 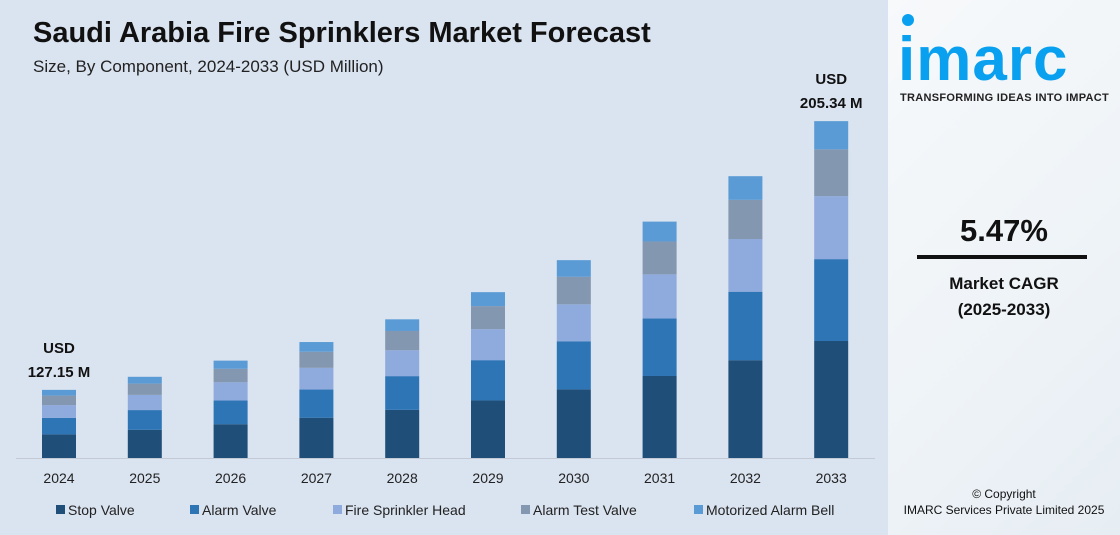 I want to click on bar-segment-2031-alarm-valve, so click(x=659, y=347).